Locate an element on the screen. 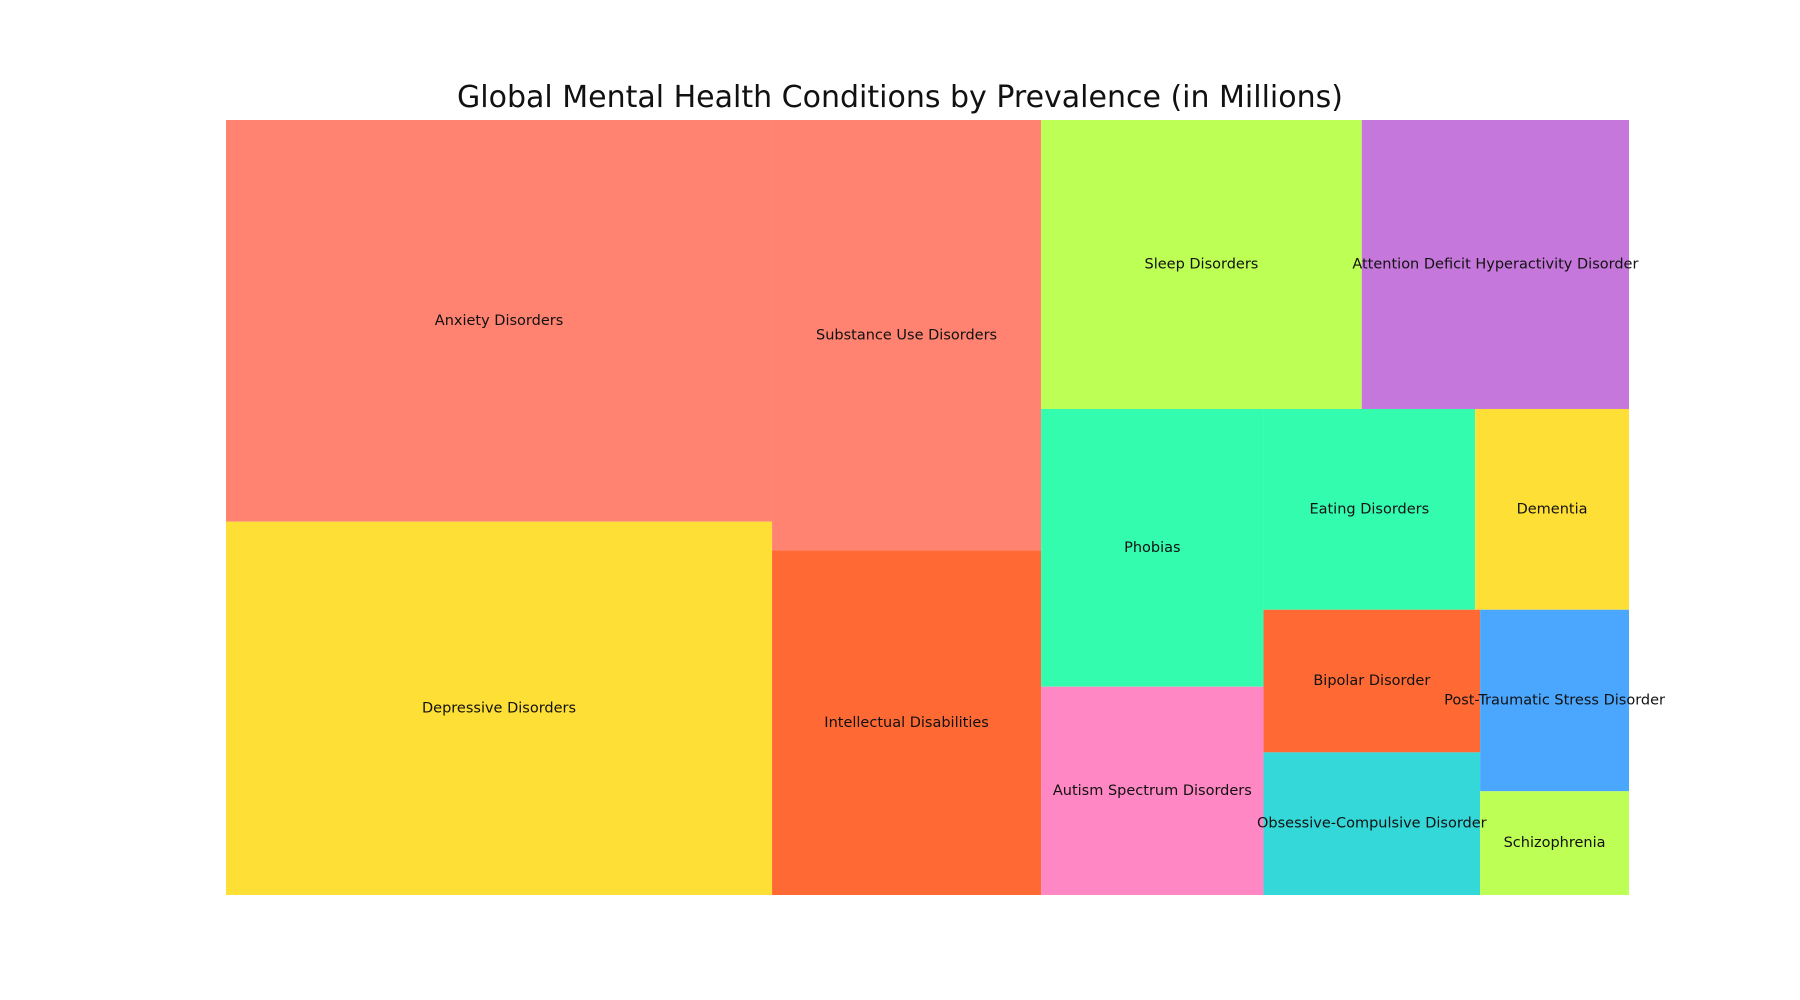 The width and height of the screenshot is (1800, 1000). tile-anxiety-disorders is located at coordinates (499, 321).